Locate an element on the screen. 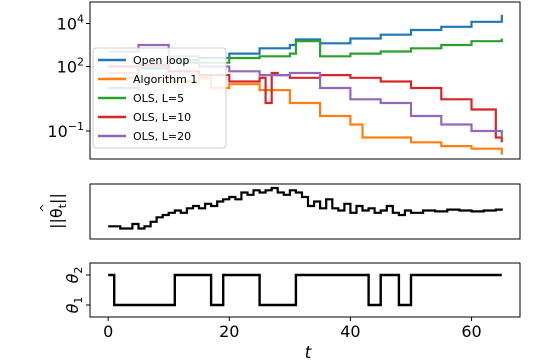  x-axis-label: t is located at coordinates (309, 353).